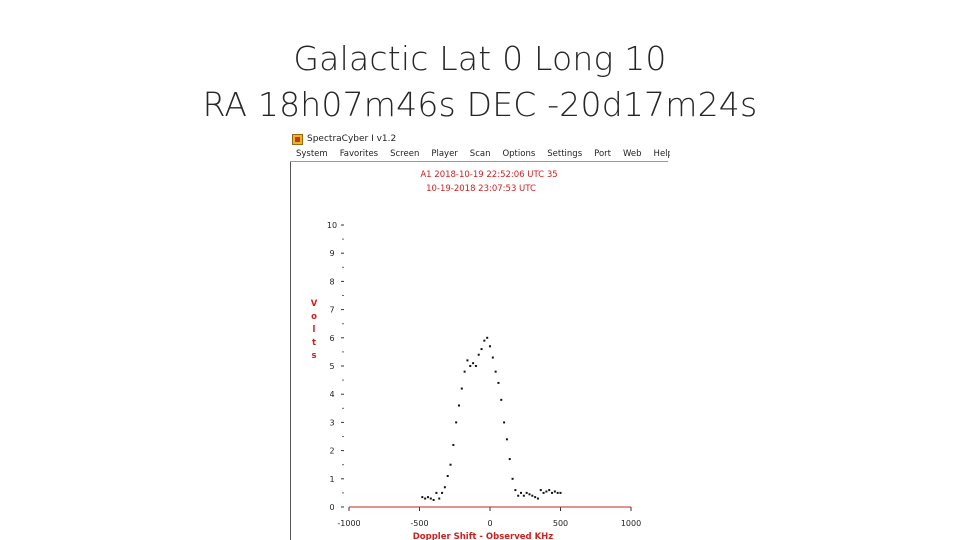 Image resolution: width=960 pixels, height=540 pixels. Describe the element at coordinates (314, 317) in the screenshot. I see `y-axis-label-letter: o` at that location.